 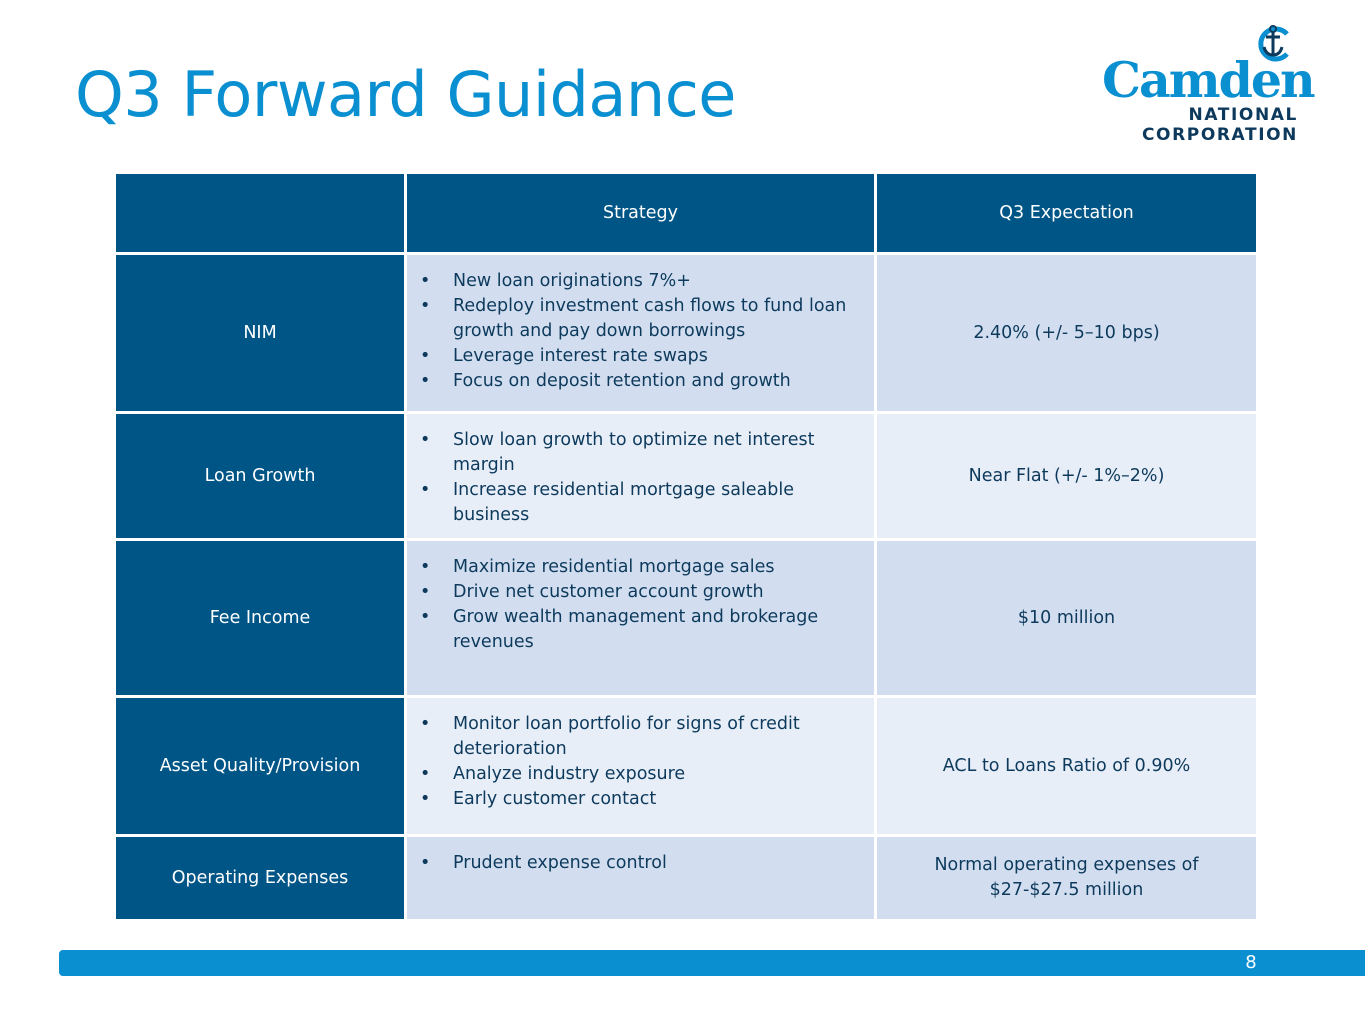 I want to click on strategy-item: New loan originations 7%+, so click(x=640, y=281).